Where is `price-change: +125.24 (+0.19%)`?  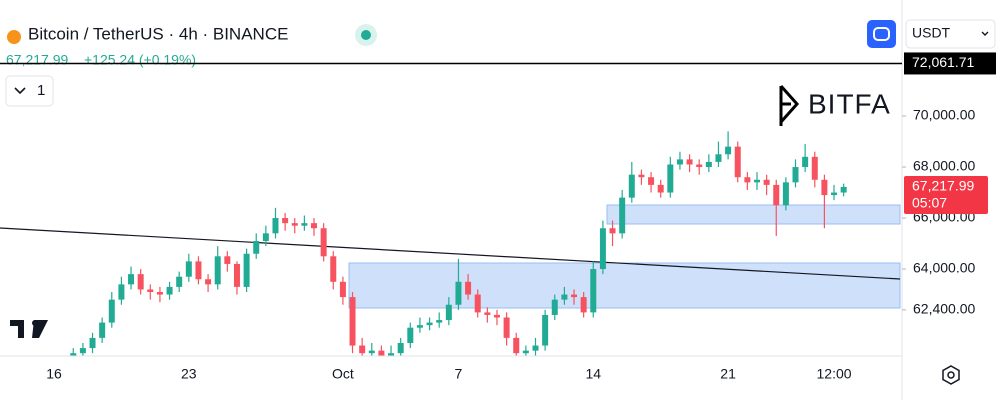 price-change: +125.24 (+0.19%) is located at coordinates (140, 60).